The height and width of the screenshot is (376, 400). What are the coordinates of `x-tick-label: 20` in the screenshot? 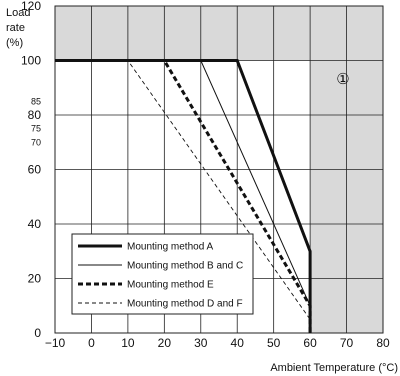 It's located at (165, 343).